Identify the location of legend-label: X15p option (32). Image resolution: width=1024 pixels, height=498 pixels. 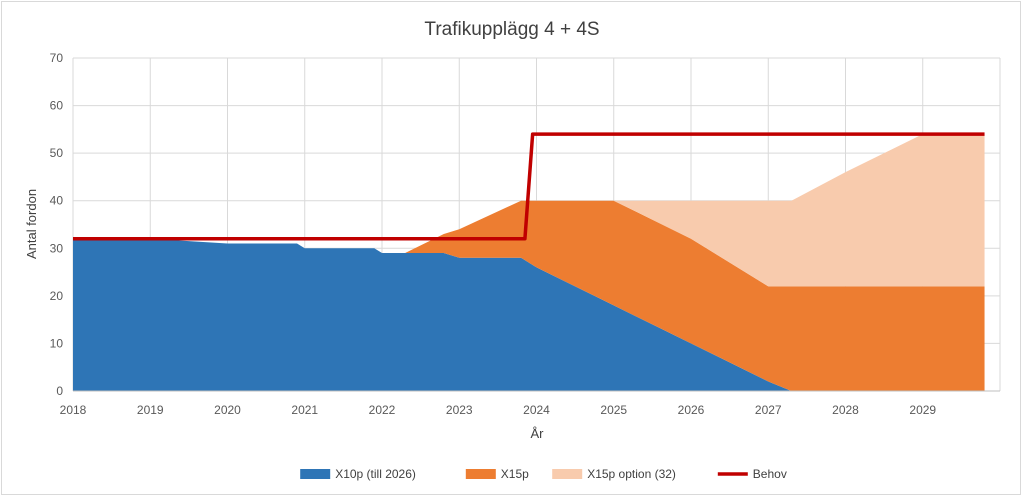
(631, 474).